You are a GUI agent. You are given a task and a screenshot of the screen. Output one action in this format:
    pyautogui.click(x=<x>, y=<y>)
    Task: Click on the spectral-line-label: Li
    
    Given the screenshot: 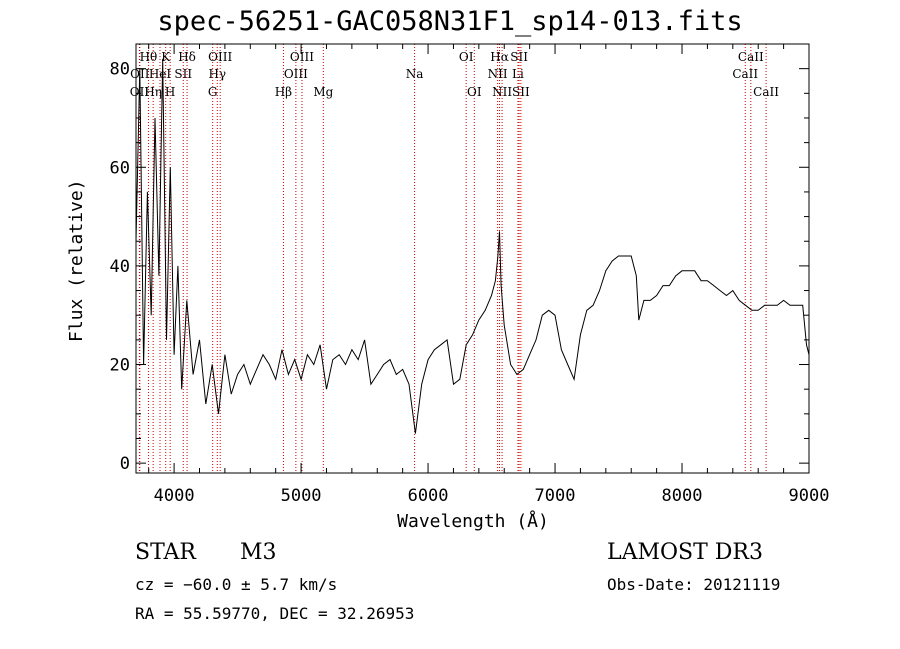 What is the action you would take?
    pyautogui.click(x=518, y=74)
    